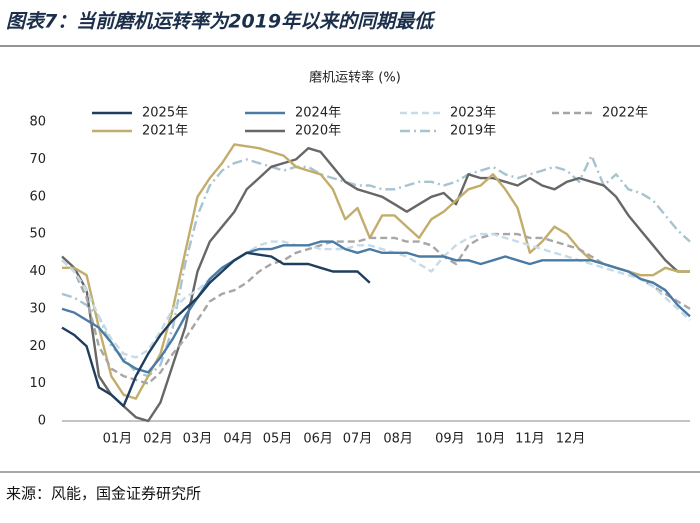 The image size is (700, 523). What do you see at coordinates (355, 78) in the screenshot?
I see `chart-title: 磨机运转率 (%)` at bounding box center [355, 78].